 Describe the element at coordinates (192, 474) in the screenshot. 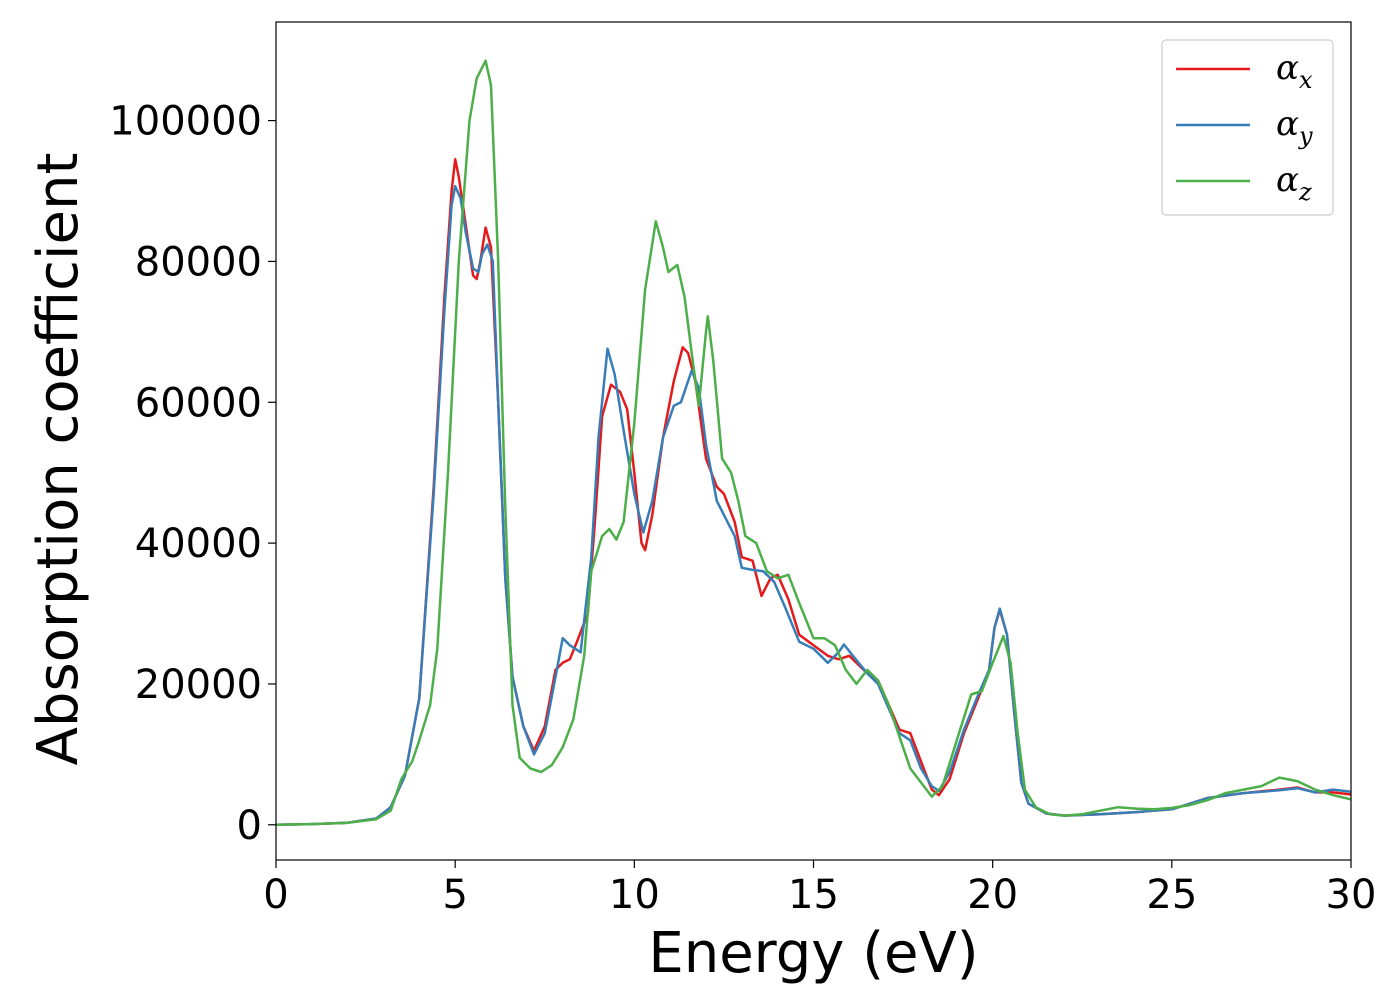

I see `y-axis-ticks: 0 20000 40000 60000 80000 100000` at that location.